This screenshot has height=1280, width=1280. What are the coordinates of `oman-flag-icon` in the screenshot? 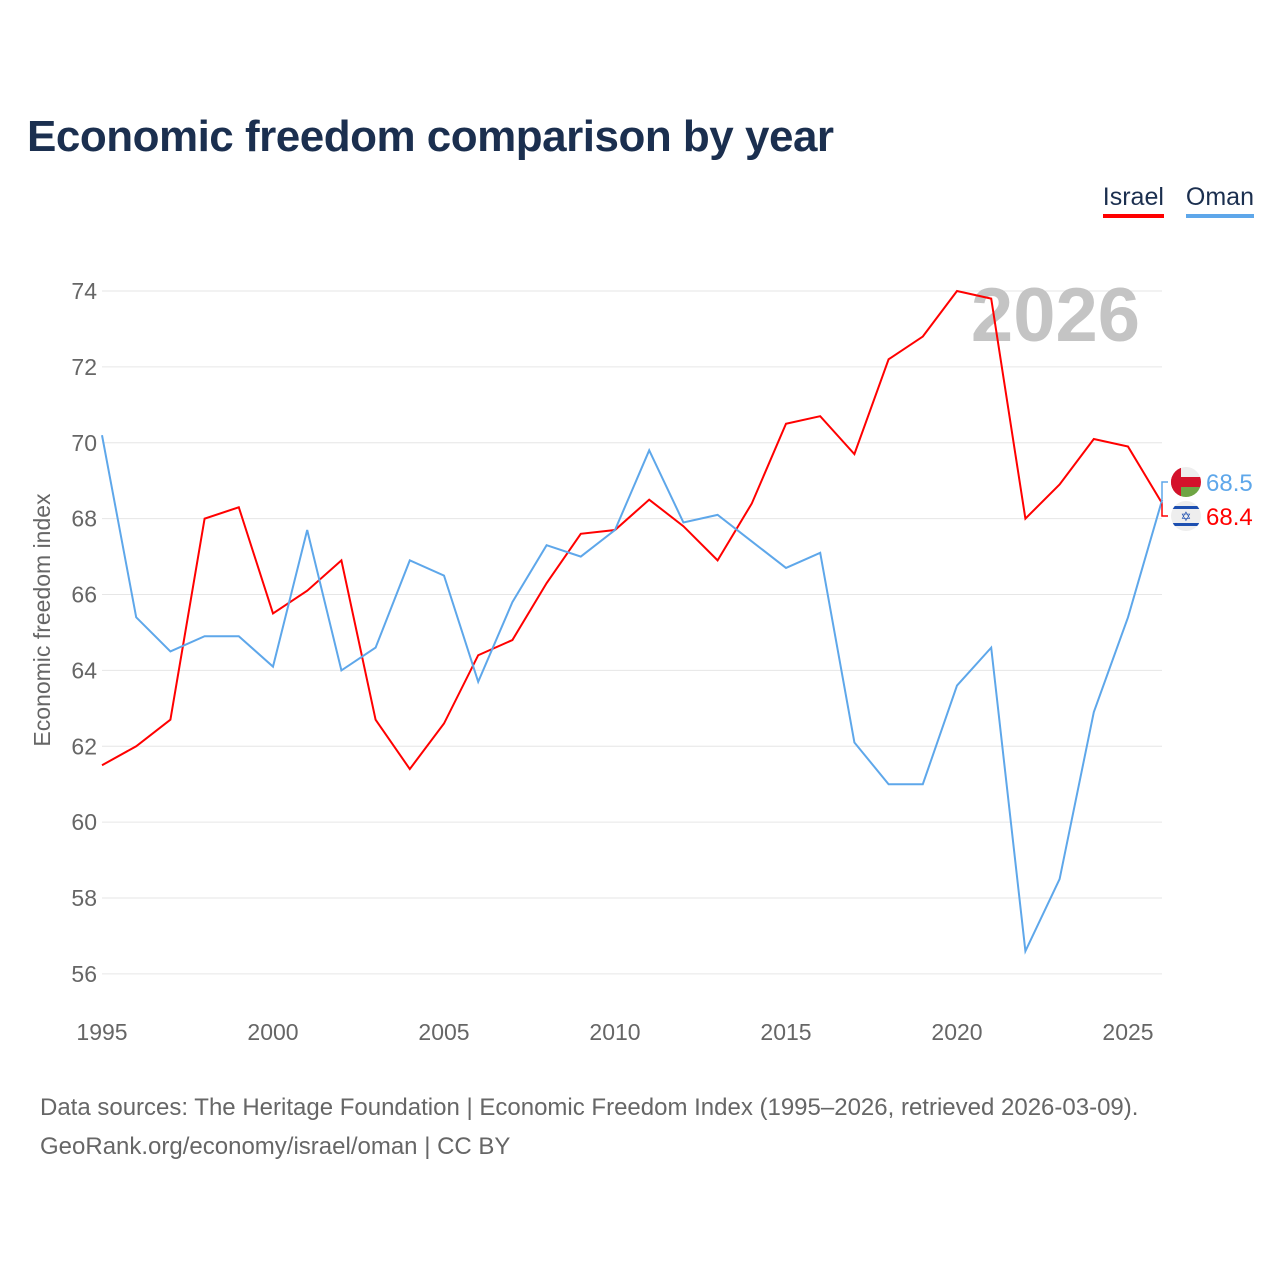 It's located at (1186, 482).